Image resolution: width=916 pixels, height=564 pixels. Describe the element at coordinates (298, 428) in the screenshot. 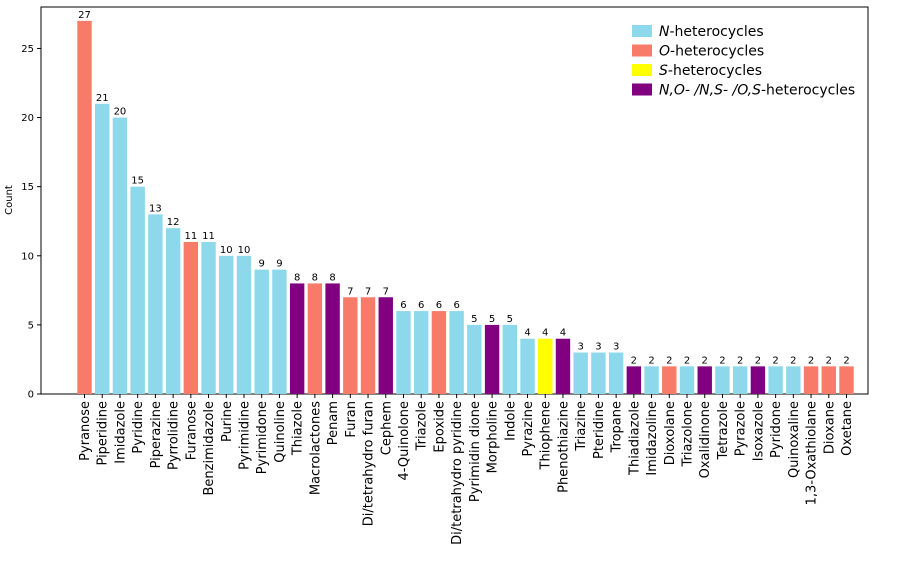

I see `x-tick-label: Thiazole` at that location.